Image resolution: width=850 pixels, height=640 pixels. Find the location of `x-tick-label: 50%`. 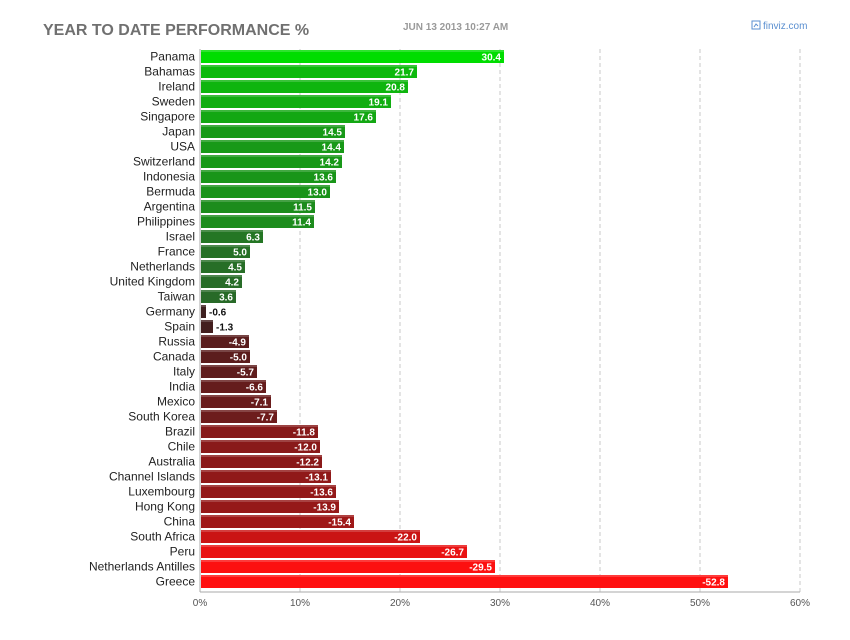

x-tick-label: 50% is located at coordinates (700, 603).